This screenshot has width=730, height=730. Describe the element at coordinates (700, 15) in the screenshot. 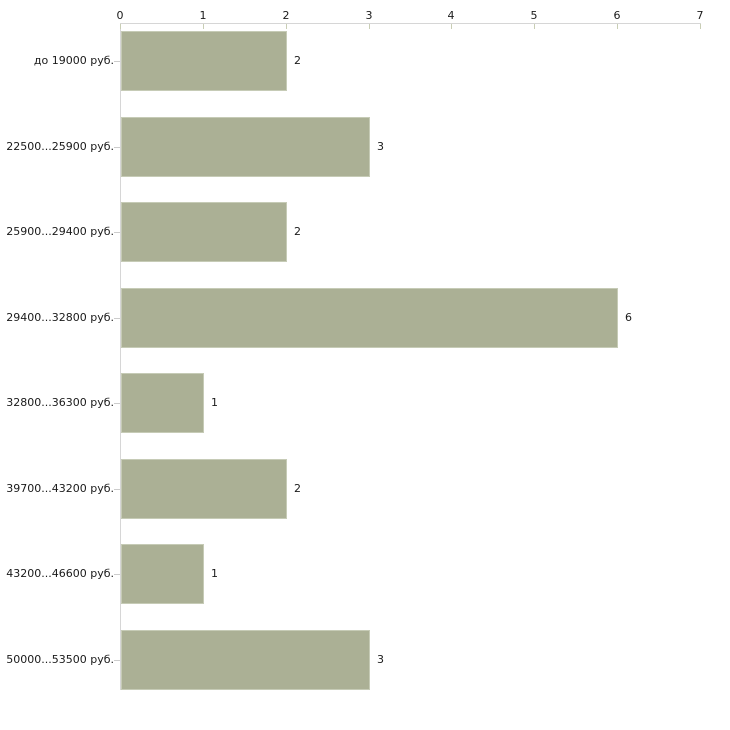

I see `x-axis-tick-label: 7` at that location.